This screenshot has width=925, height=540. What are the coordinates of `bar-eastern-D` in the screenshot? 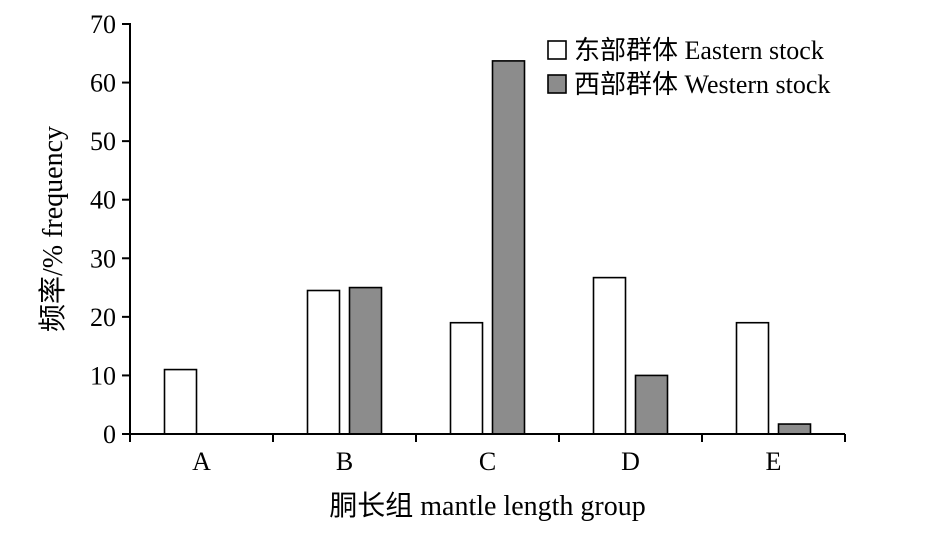 It's located at (609, 355).